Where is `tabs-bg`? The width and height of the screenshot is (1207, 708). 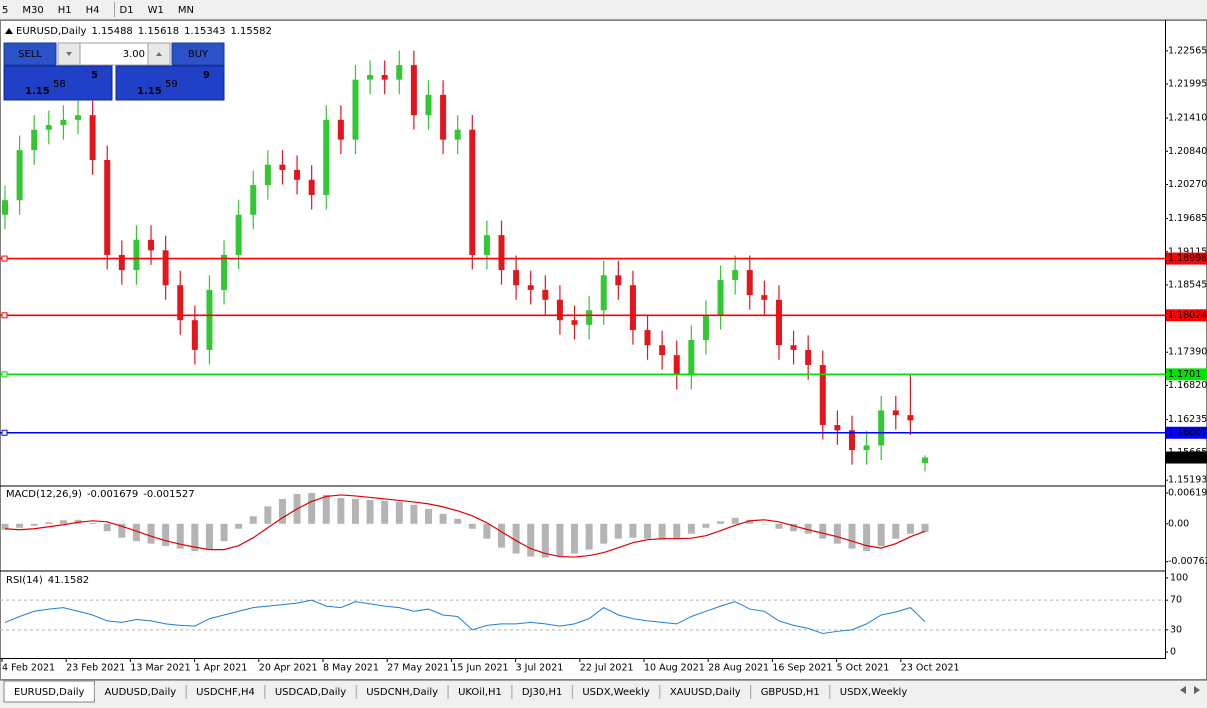
tabs-bg is located at coordinates (603, 694).